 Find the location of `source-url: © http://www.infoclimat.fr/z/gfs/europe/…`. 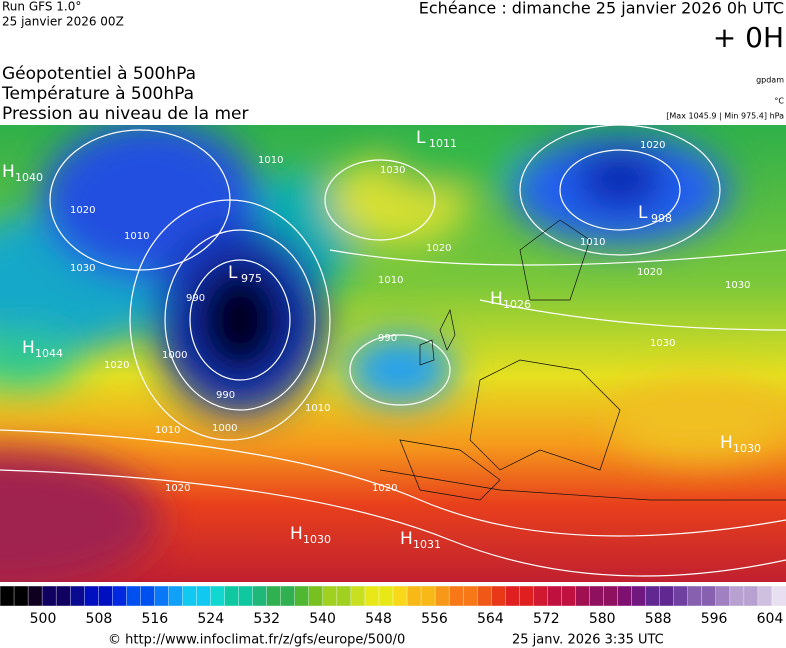

source-url: © http://www.infoclimat.fr/z/gfs/europe/… is located at coordinates (256, 640).